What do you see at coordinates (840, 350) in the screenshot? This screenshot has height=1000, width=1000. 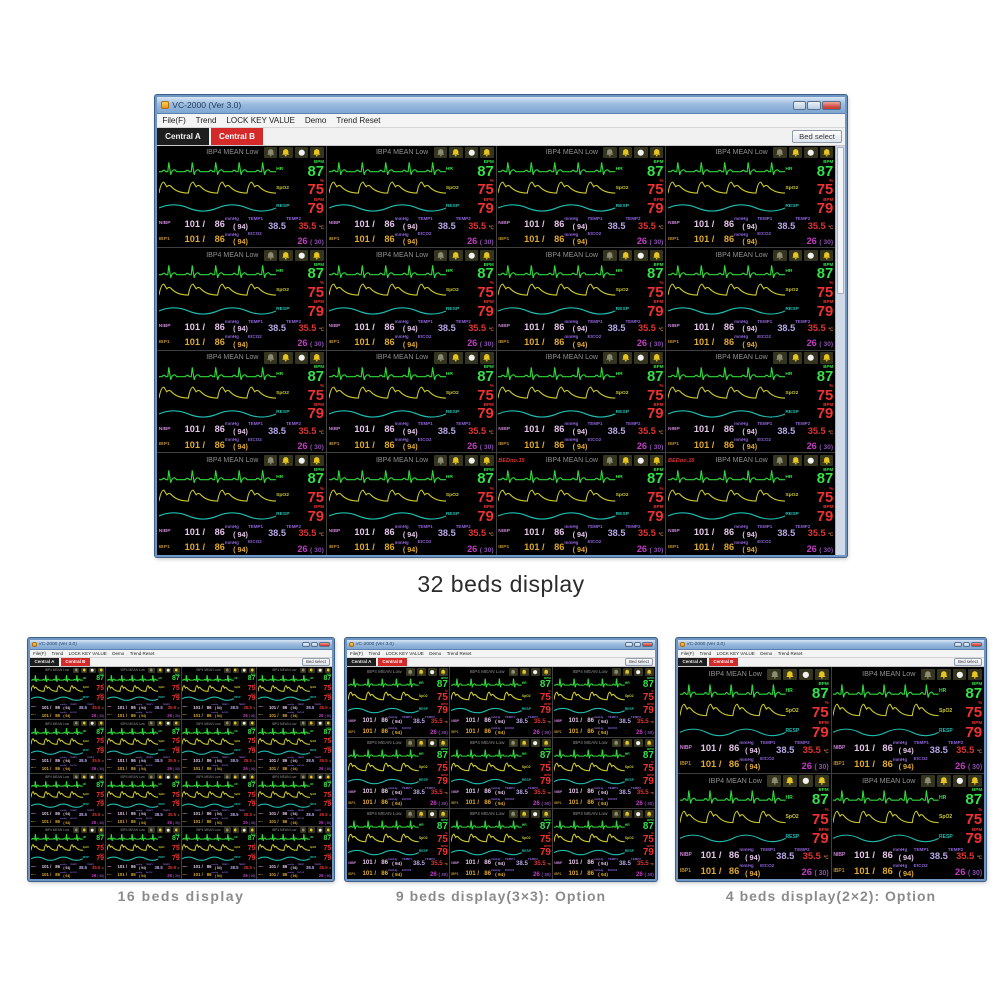 I see `vertical-scrollbar` at bounding box center [840, 350].